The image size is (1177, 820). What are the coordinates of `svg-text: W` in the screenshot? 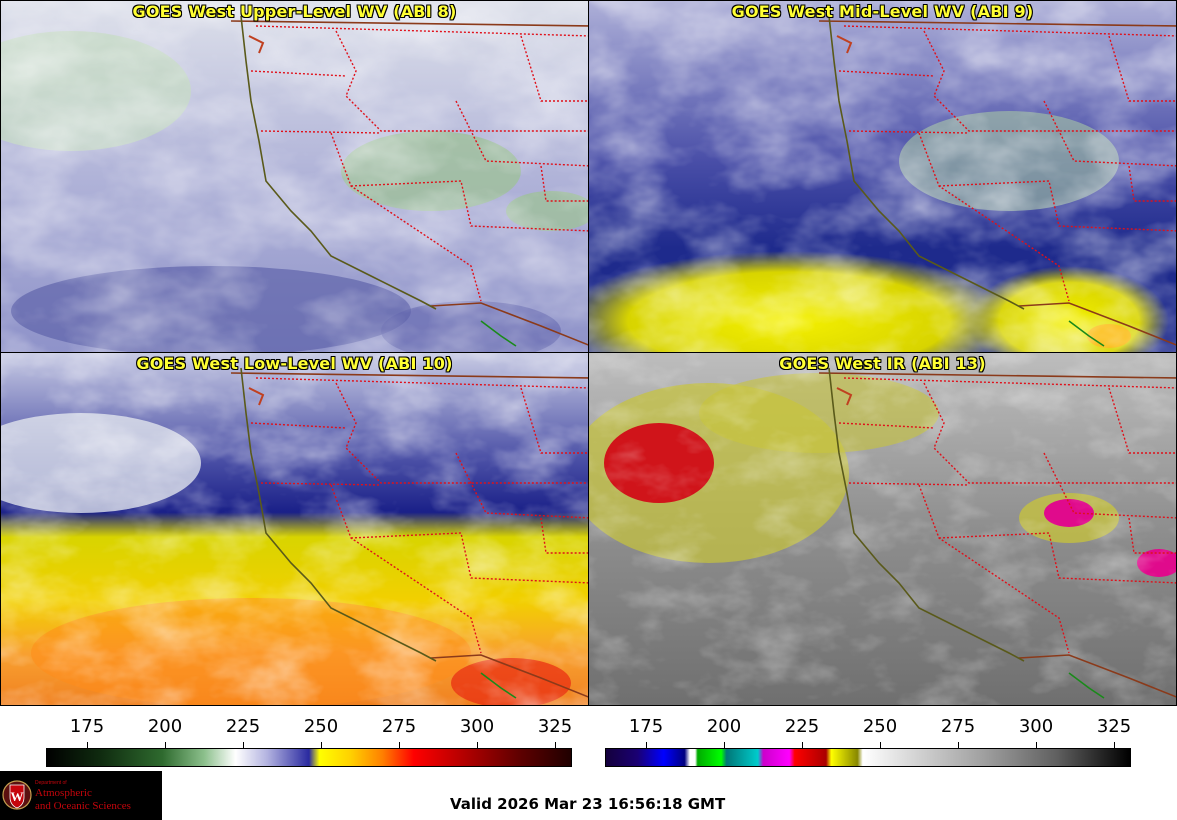 It's located at (17, 796).